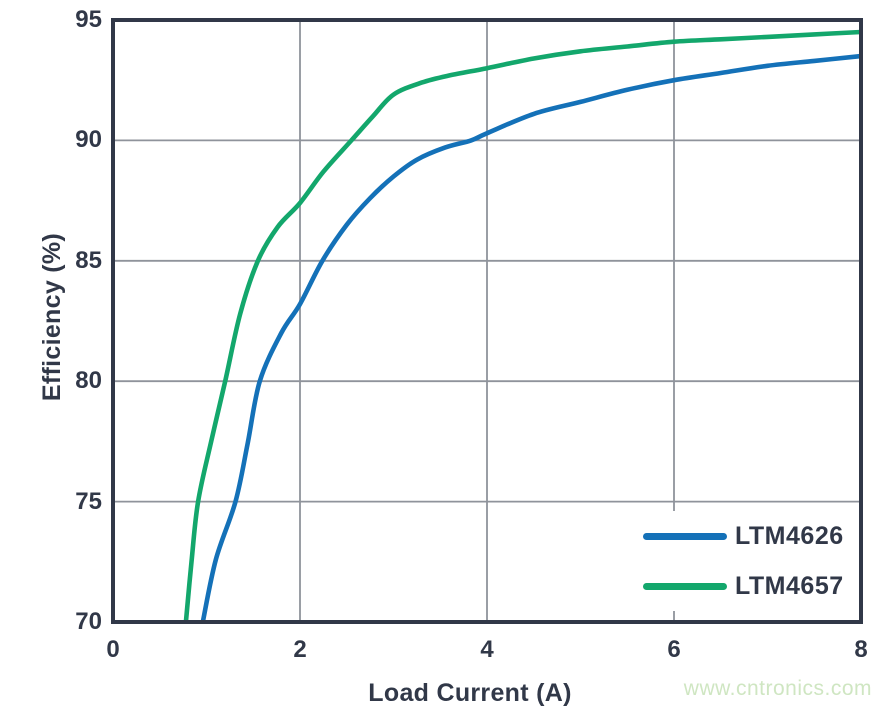  I want to click on y-tick-label-80: 80, so click(88, 381).